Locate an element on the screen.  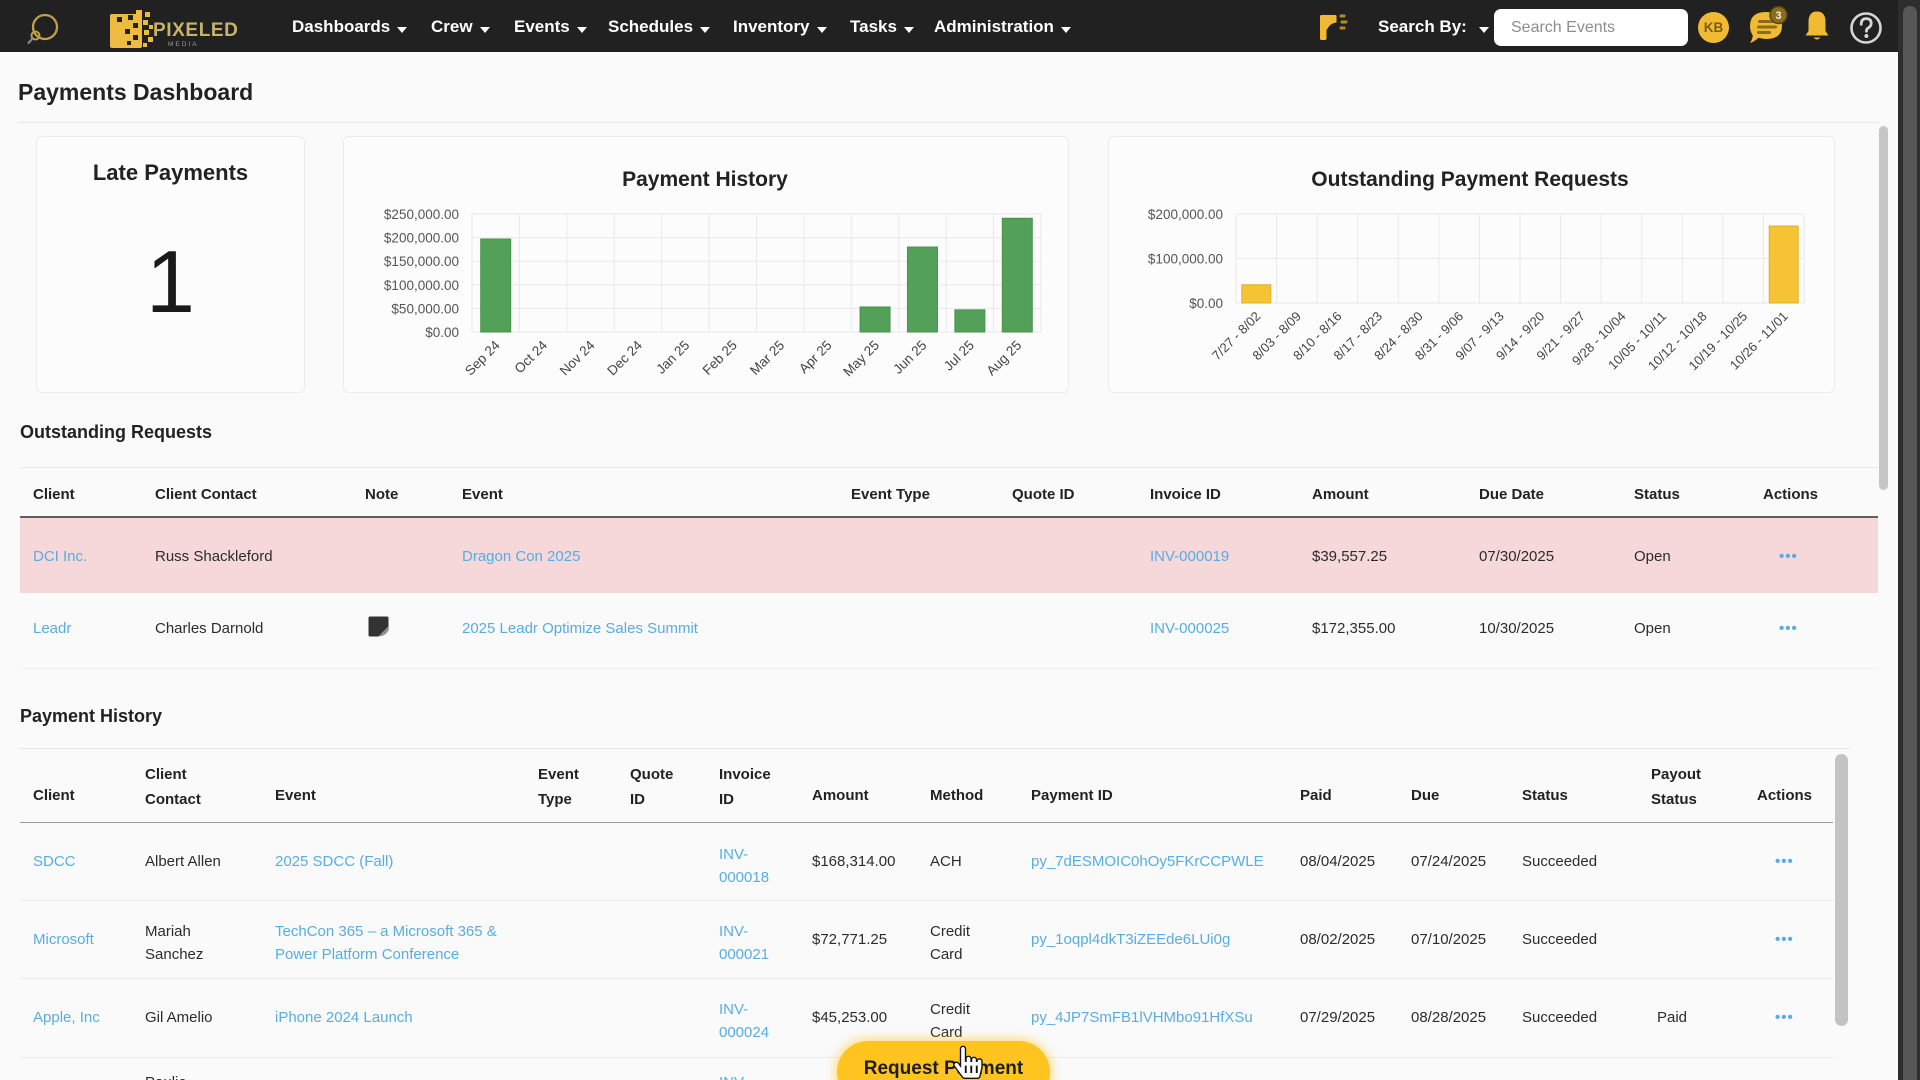
svg-text: Oct 24 is located at coordinates (531, 356).